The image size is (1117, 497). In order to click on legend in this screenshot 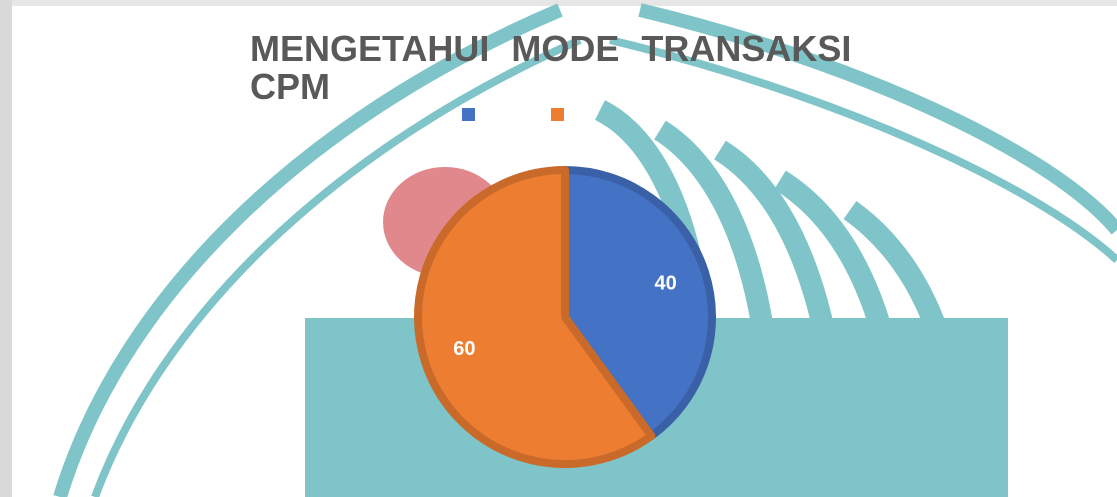, I will do `click(513, 114)`.